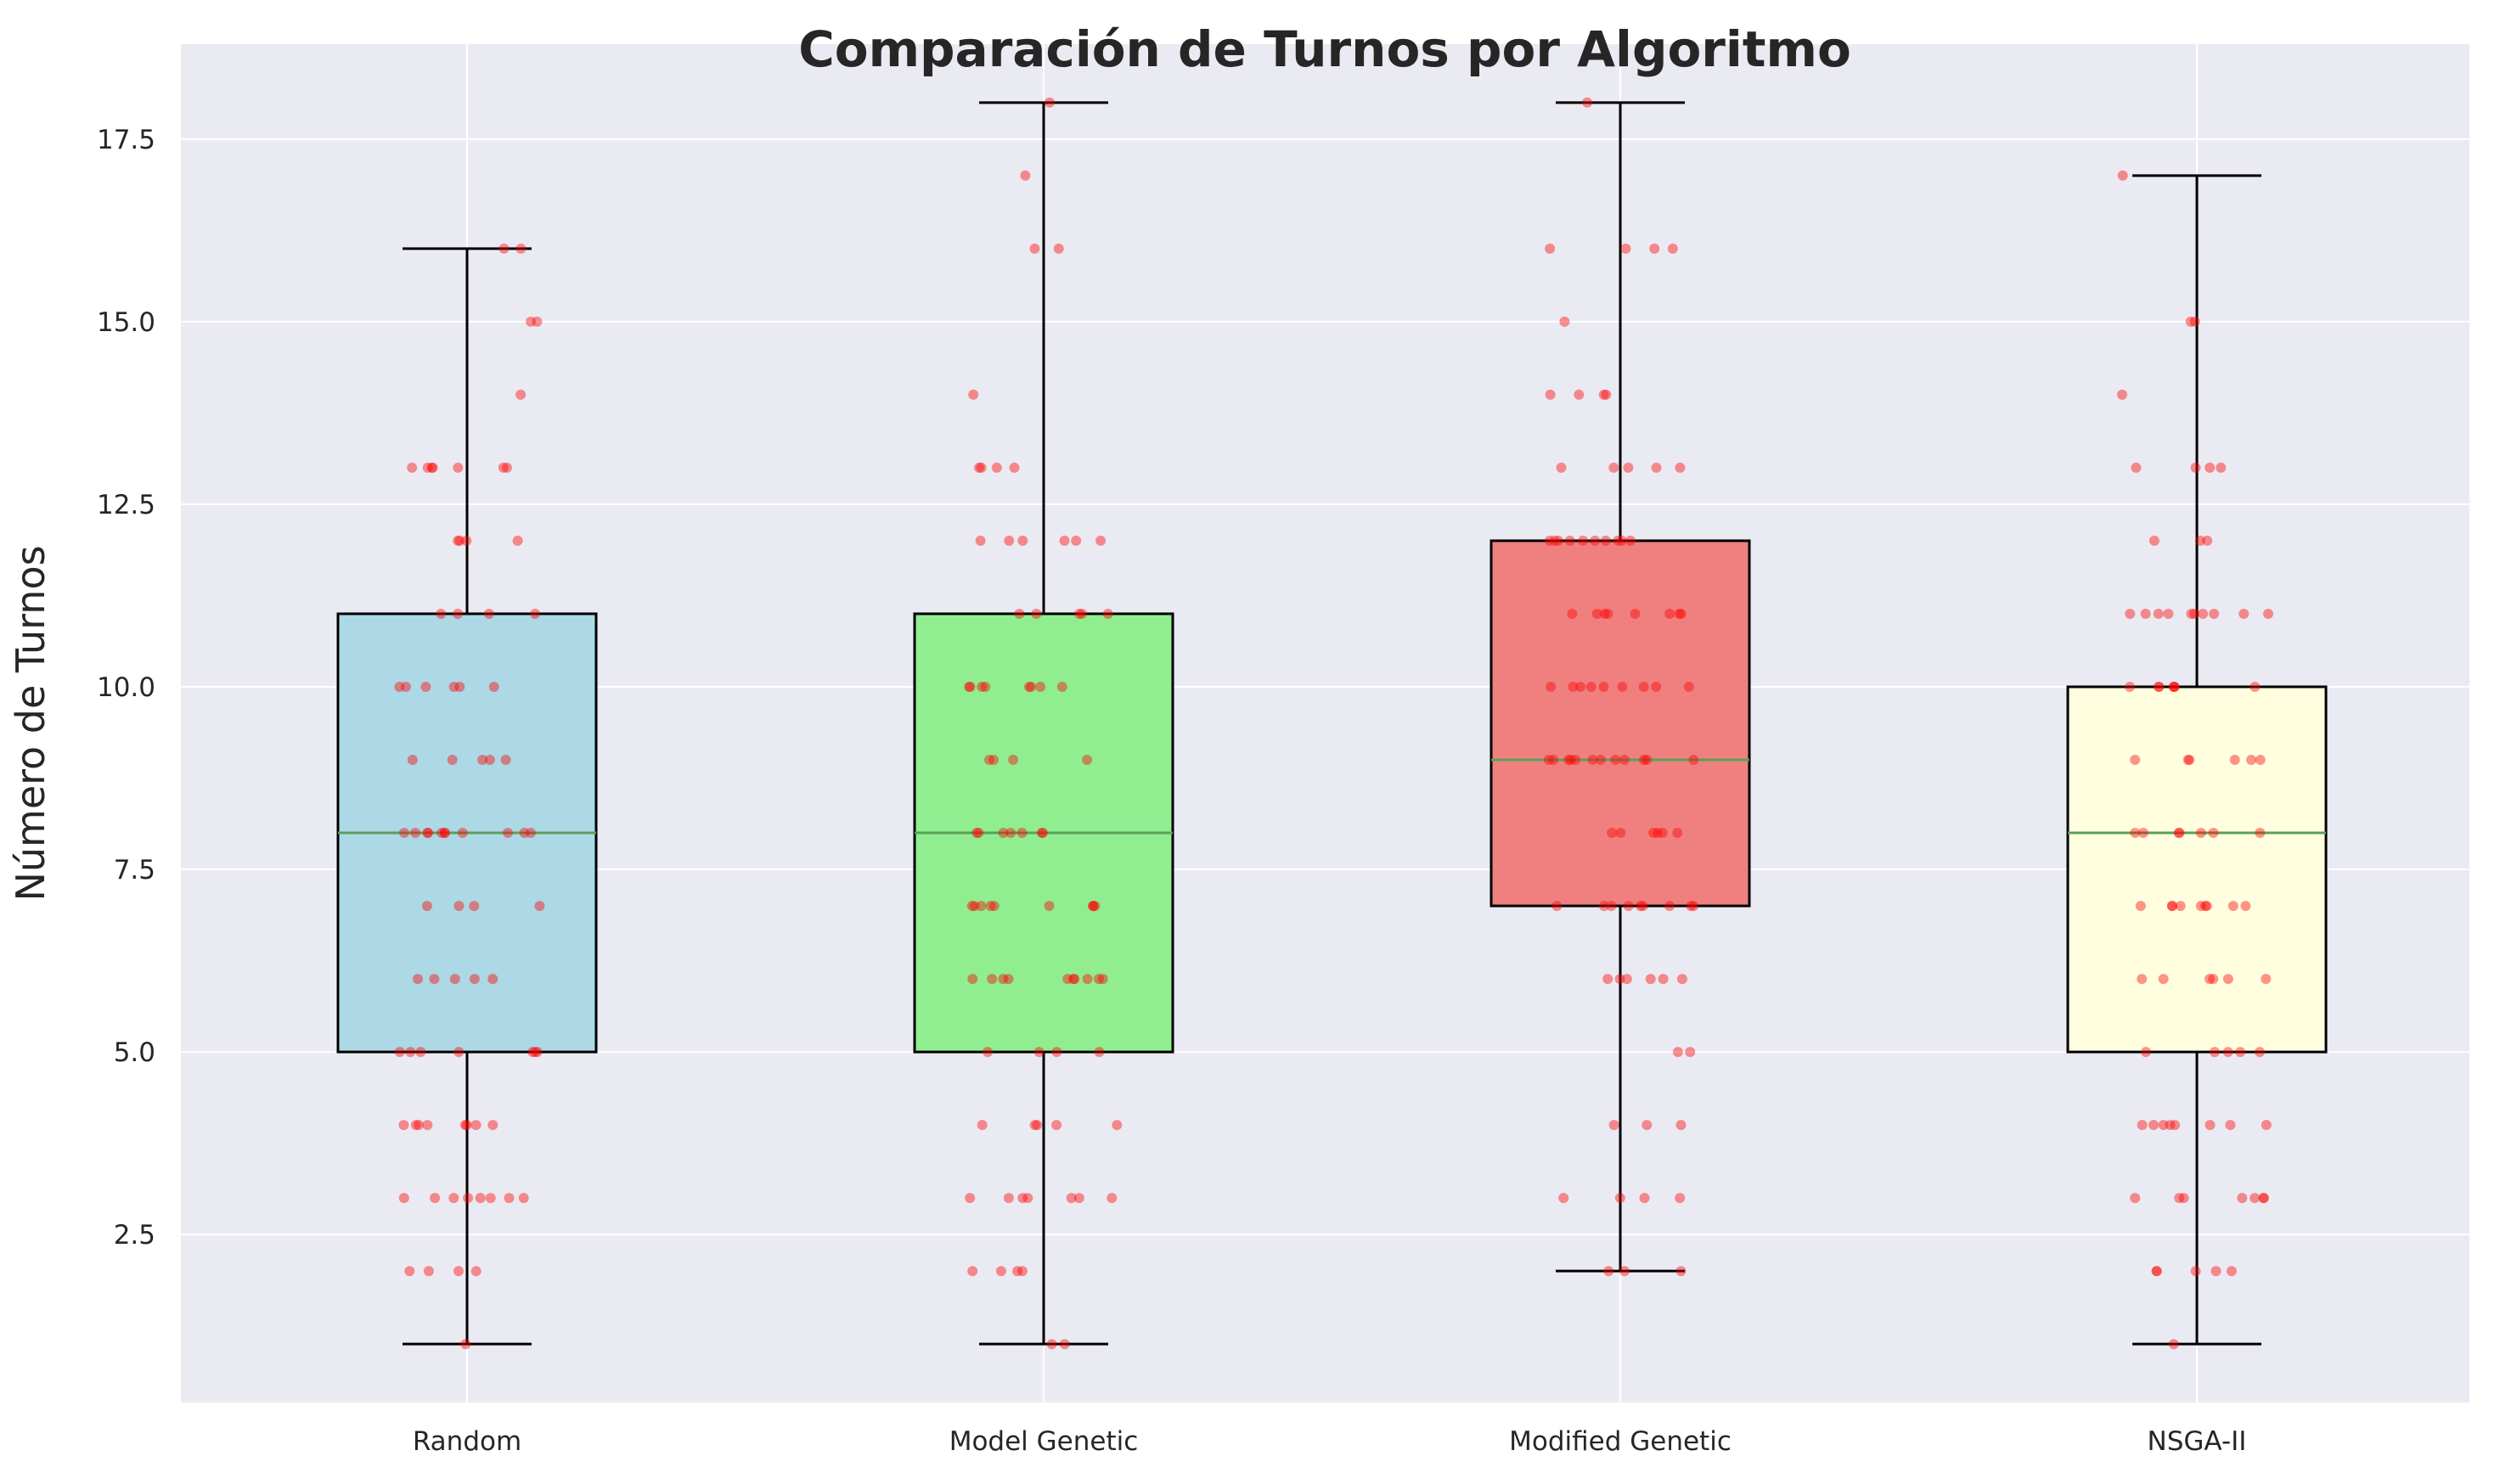 Image resolution: width=2506 pixels, height=1484 pixels. Describe the element at coordinates (126, 140) in the screenshot. I see `y-tick-label: 17.5` at that location.